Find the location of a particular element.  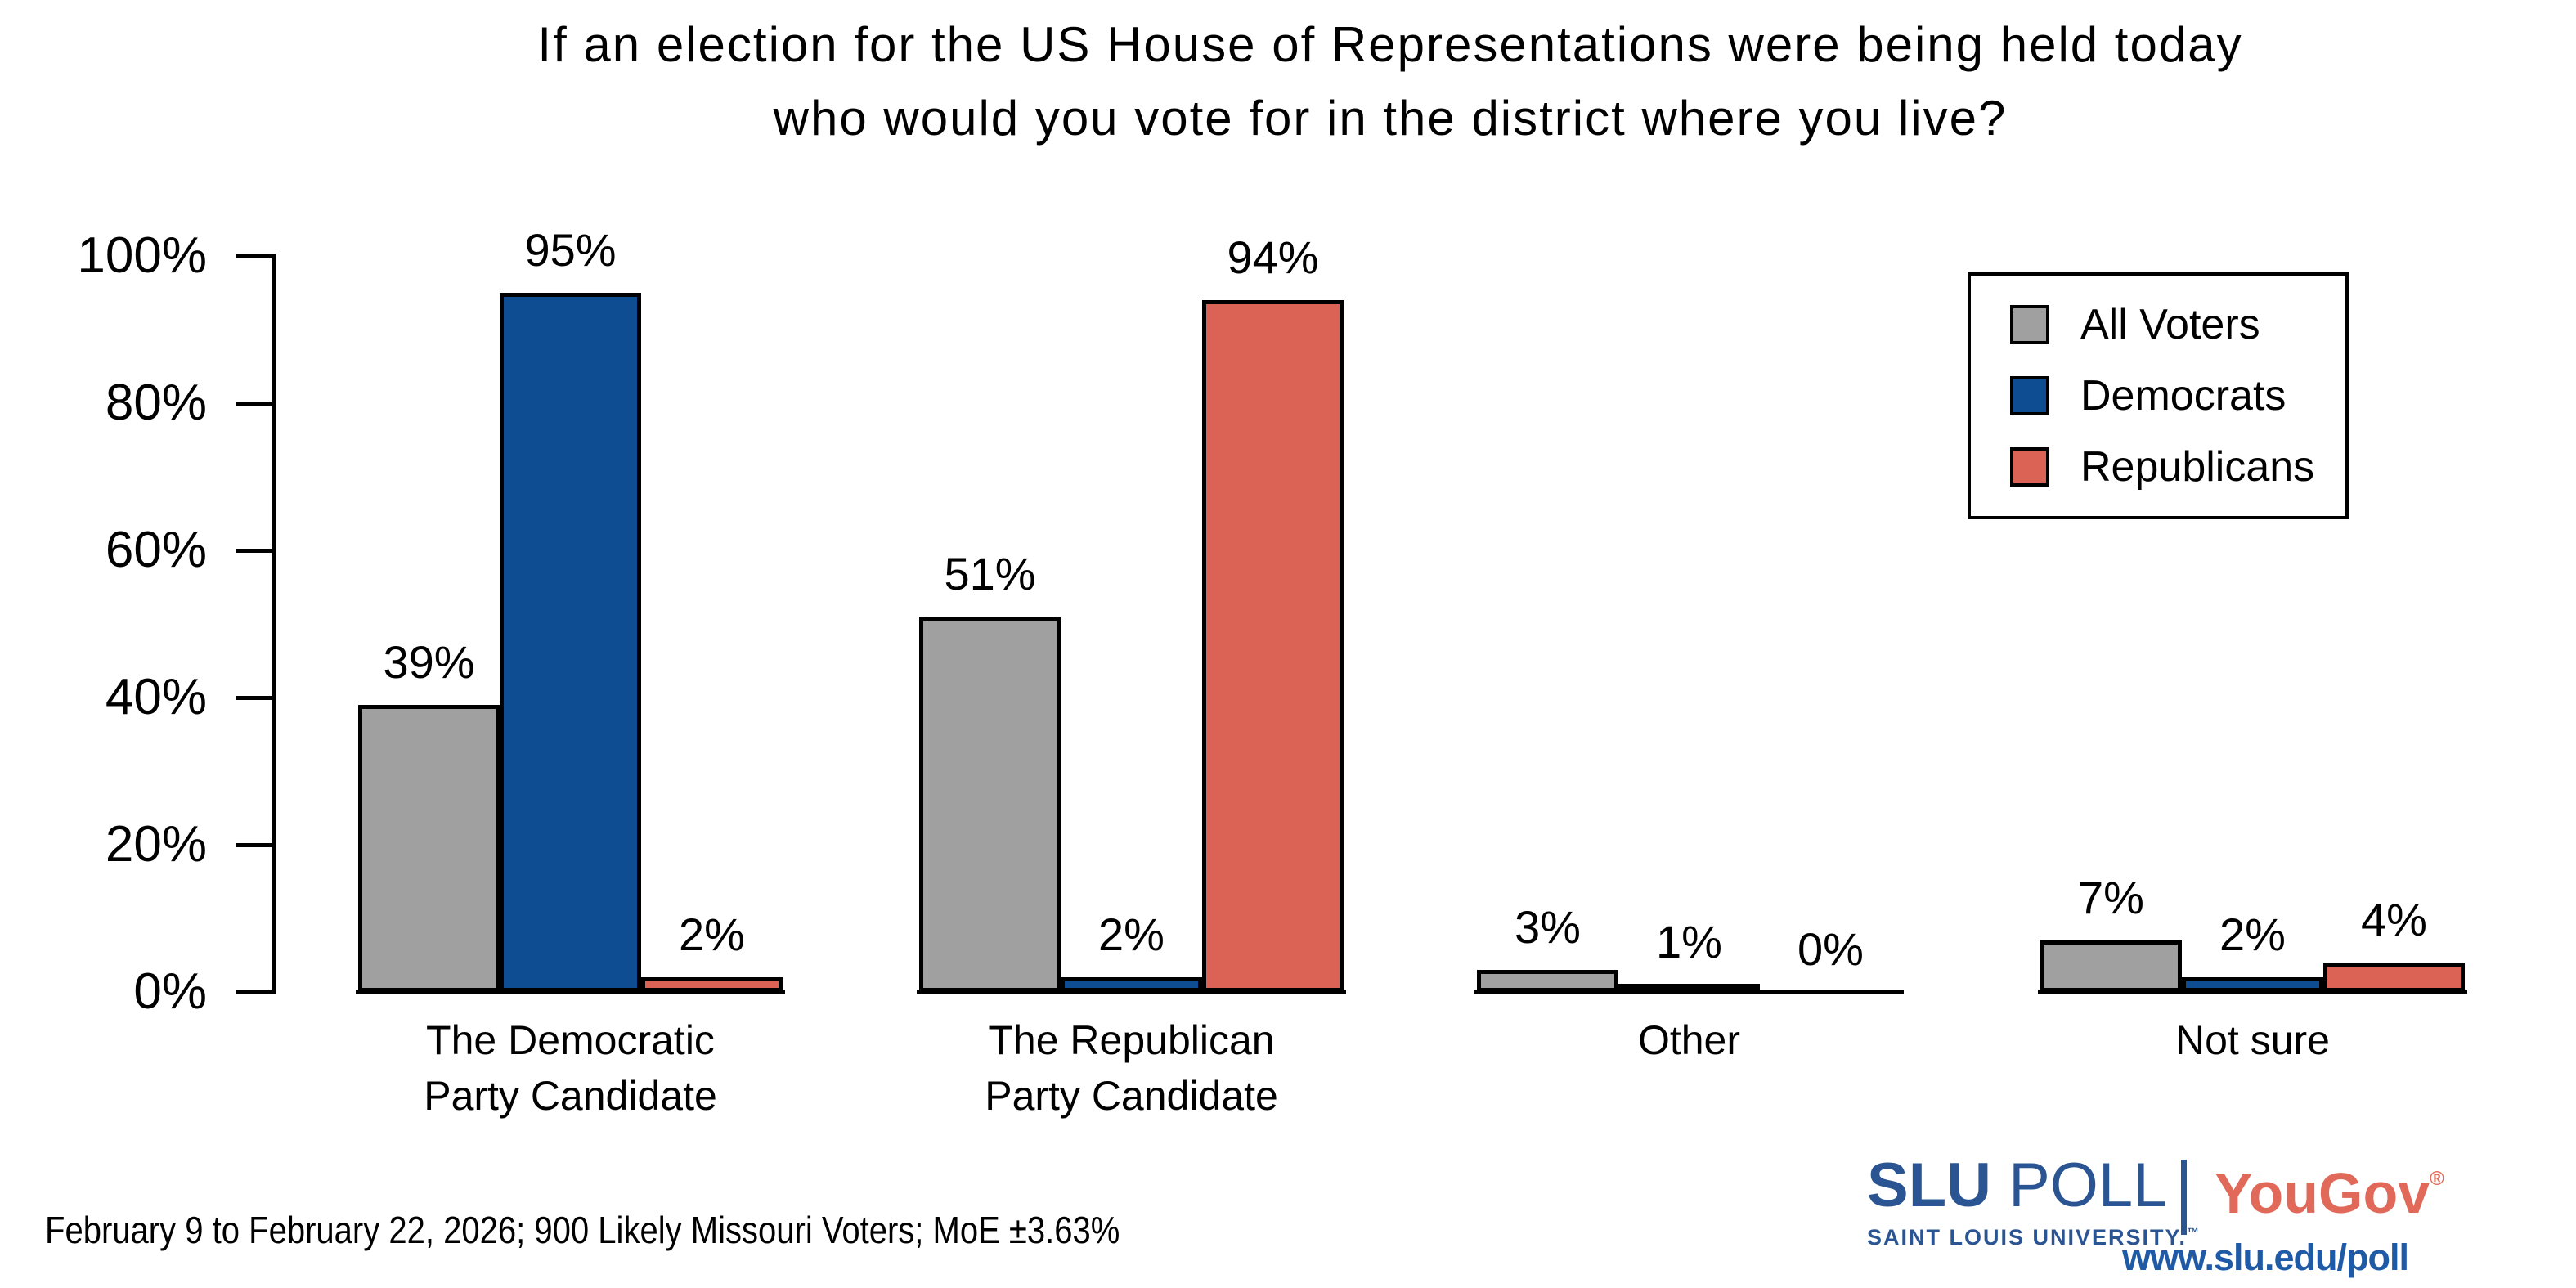

category-label-line: The Republican is located at coordinates (1131, 1040).